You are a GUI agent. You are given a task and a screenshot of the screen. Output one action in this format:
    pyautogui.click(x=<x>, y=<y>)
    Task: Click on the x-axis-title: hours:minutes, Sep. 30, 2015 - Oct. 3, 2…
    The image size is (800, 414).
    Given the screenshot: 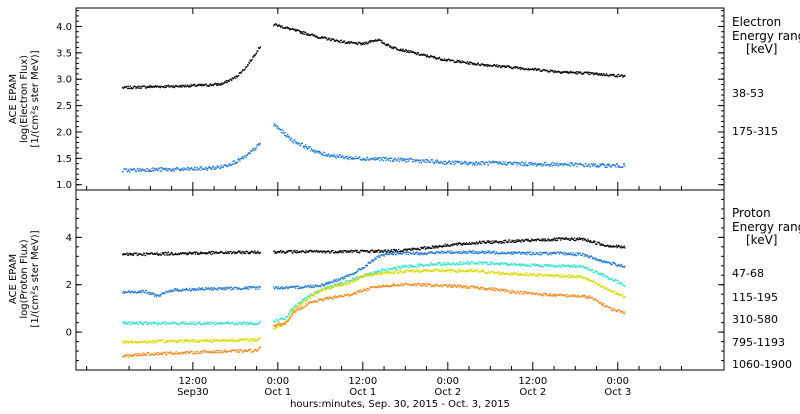 What is the action you would take?
    pyautogui.click(x=400, y=404)
    